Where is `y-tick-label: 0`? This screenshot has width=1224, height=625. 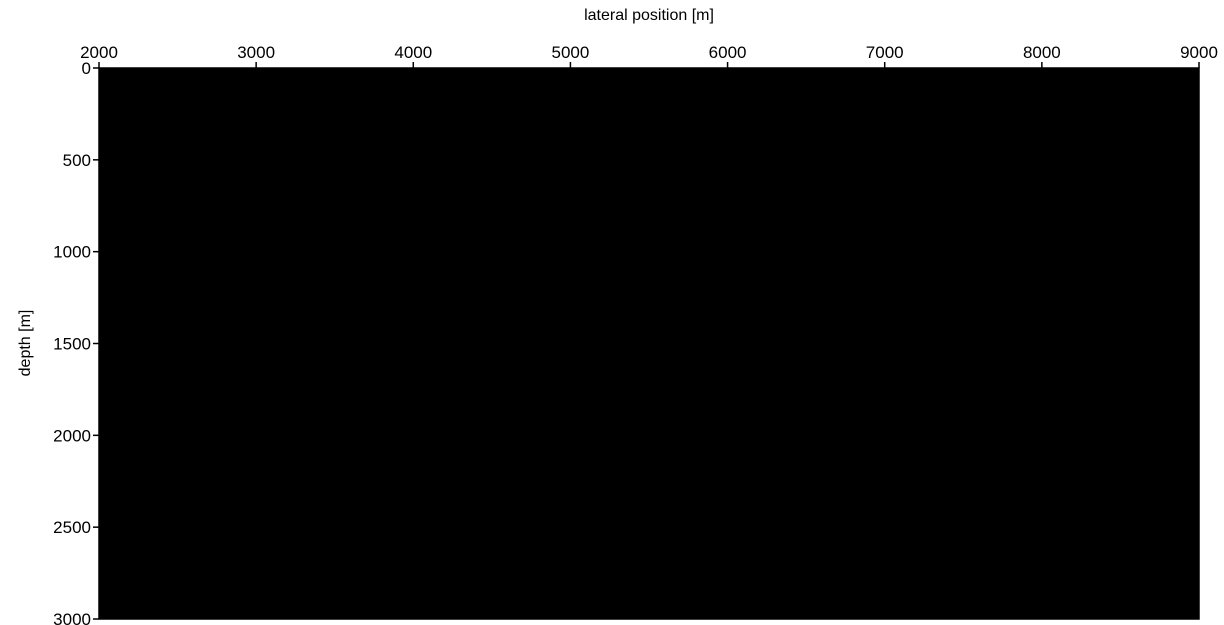 y-tick-label: 0 is located at coordinates (86, 68).